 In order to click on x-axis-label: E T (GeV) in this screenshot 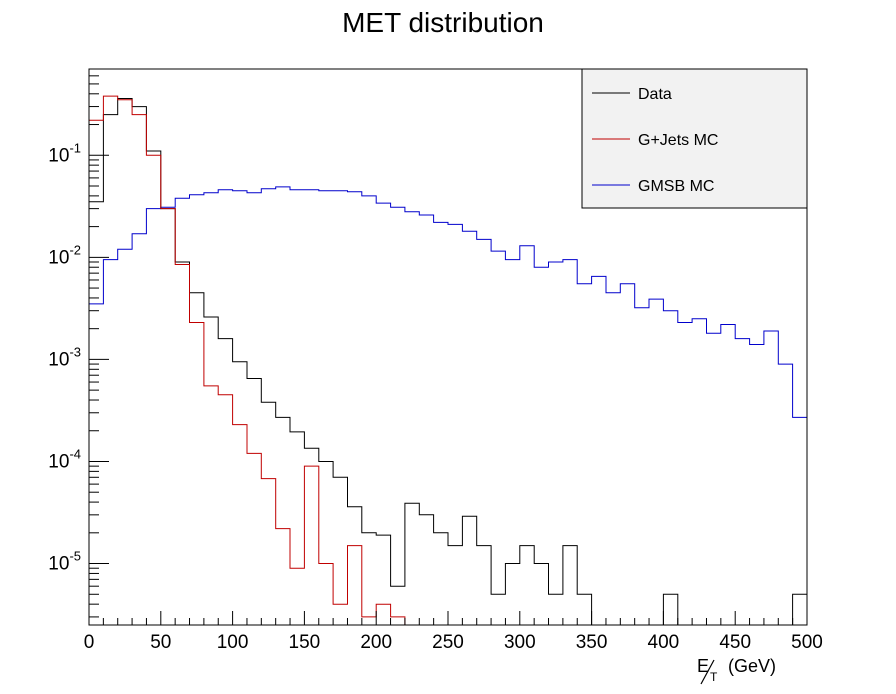, I will do `click(736, 670)`.